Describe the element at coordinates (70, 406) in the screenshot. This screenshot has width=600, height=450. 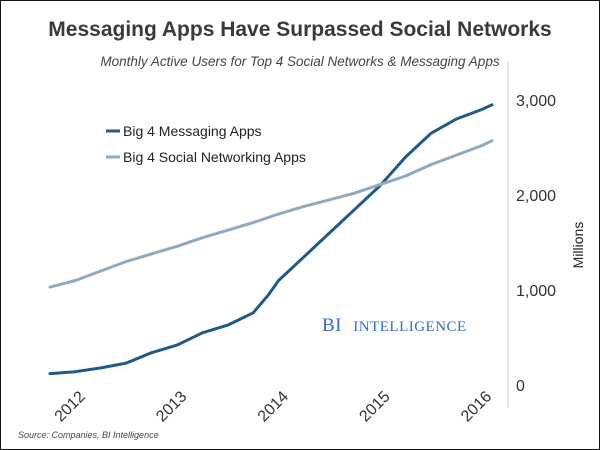
I see `x-tick-label: 2012` at that location.